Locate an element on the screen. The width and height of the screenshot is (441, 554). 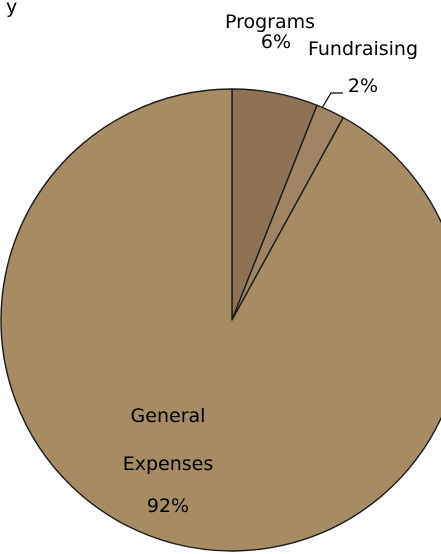
fundraising-leader-line is located at coordinates (332, 100).